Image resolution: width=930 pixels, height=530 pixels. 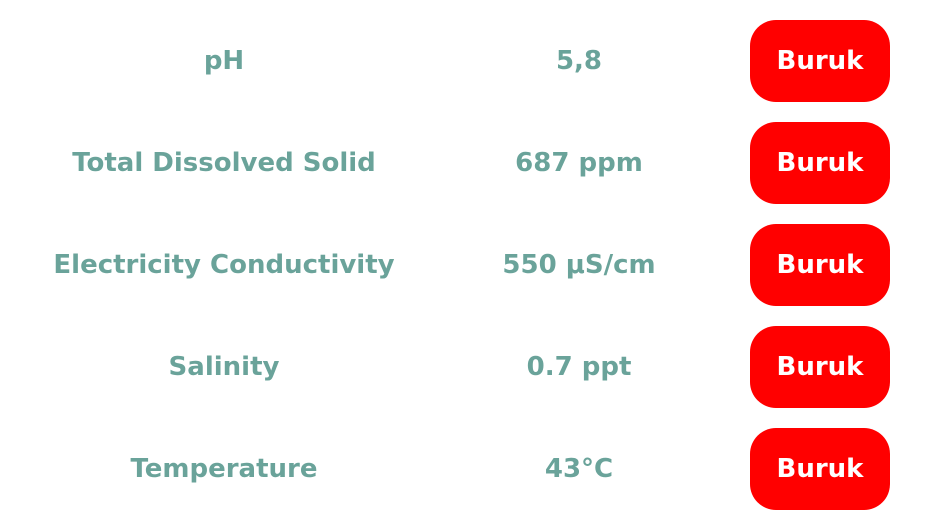 I want to click on parameter-value: 550 μS/cm, so click(x=579, y=265).